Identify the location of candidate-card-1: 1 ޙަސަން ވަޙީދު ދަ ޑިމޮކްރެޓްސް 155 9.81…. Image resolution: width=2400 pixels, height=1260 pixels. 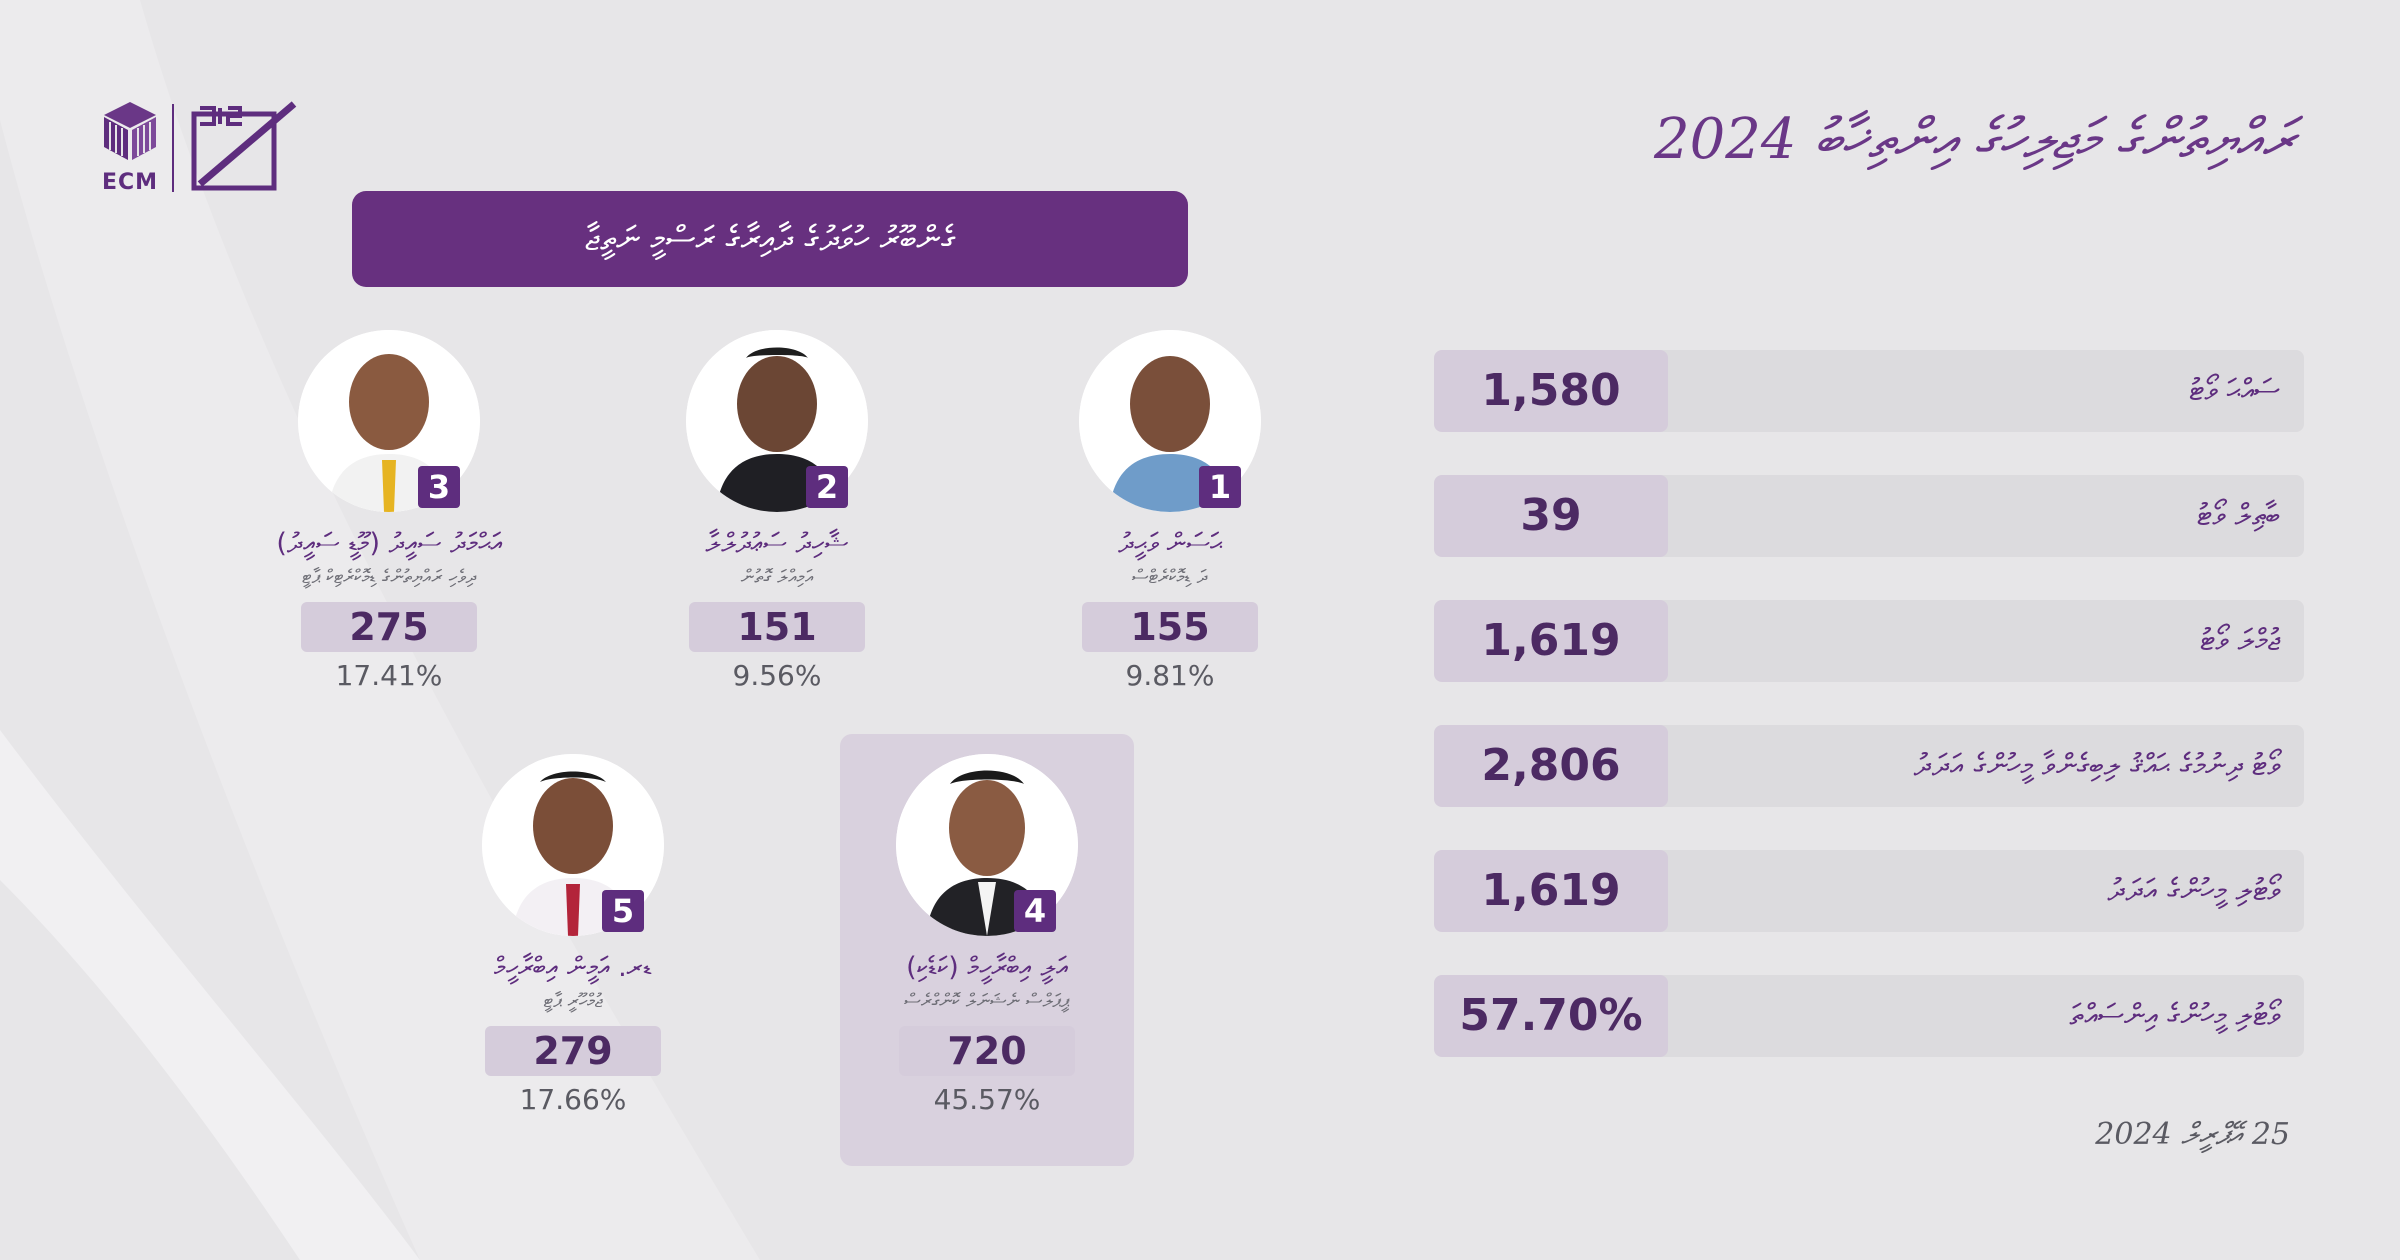
(1170, 512).